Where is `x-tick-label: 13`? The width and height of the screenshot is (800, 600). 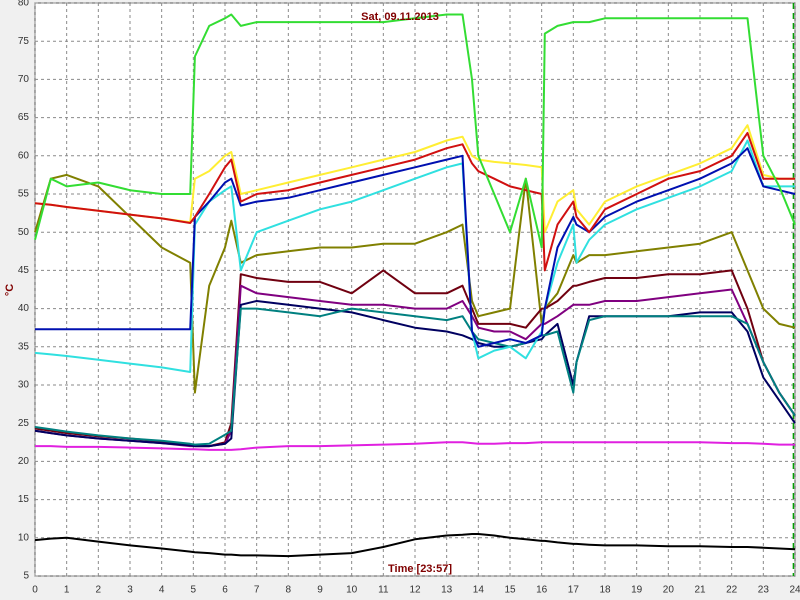
x-tick-label: 13 is located at coordinates (447, 590).